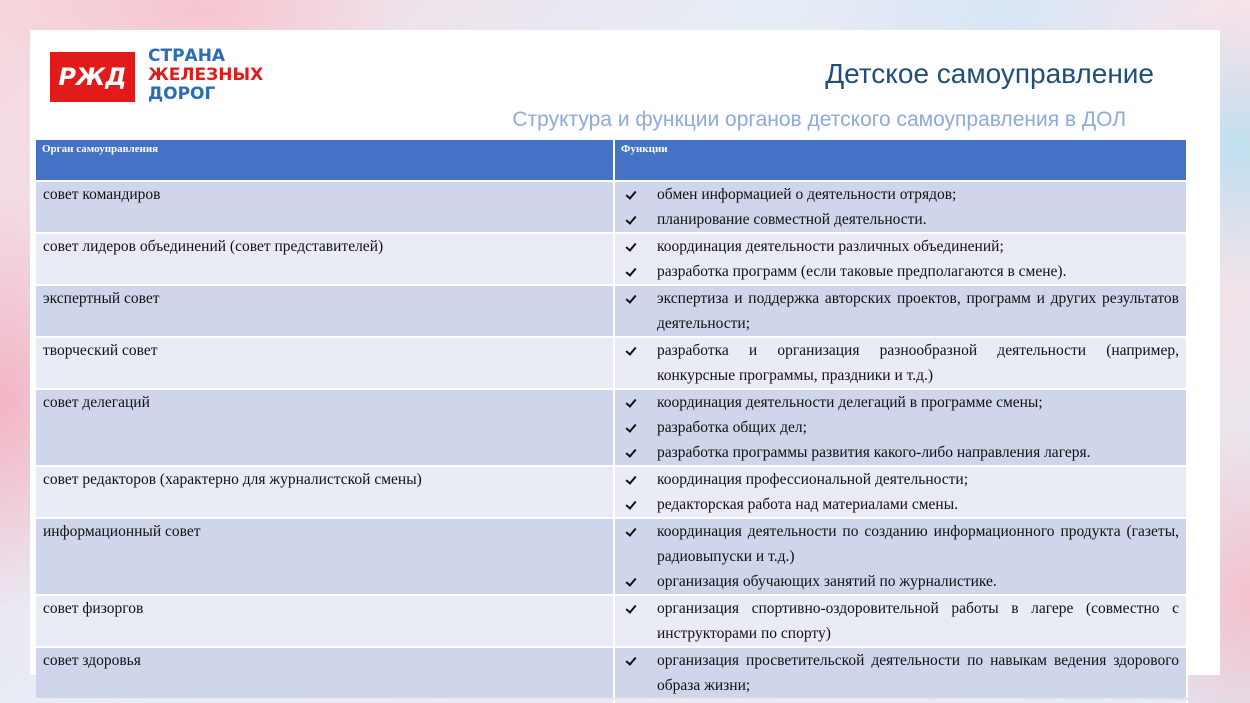  I want to click on organ-cell: совет командиров, so click(325, 207).